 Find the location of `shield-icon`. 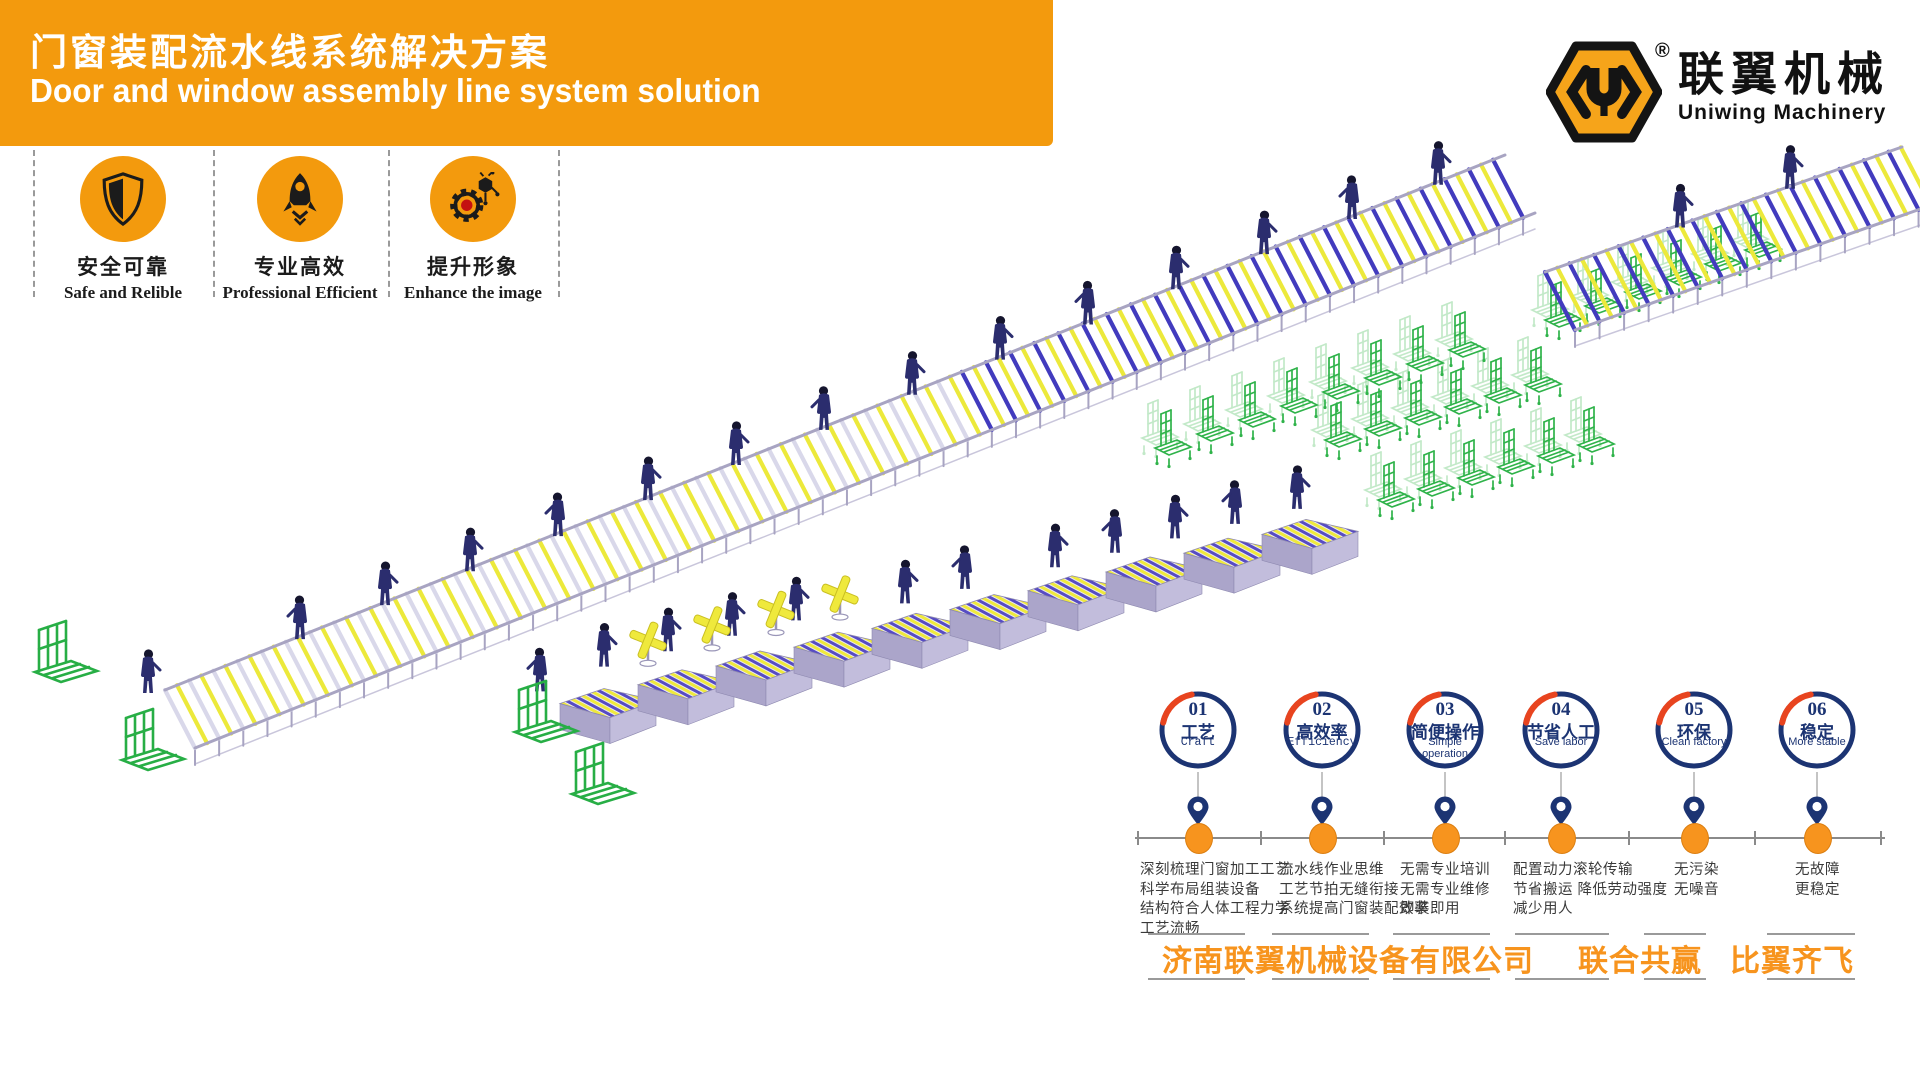

shield-icon is located at coordinates (123, 199).